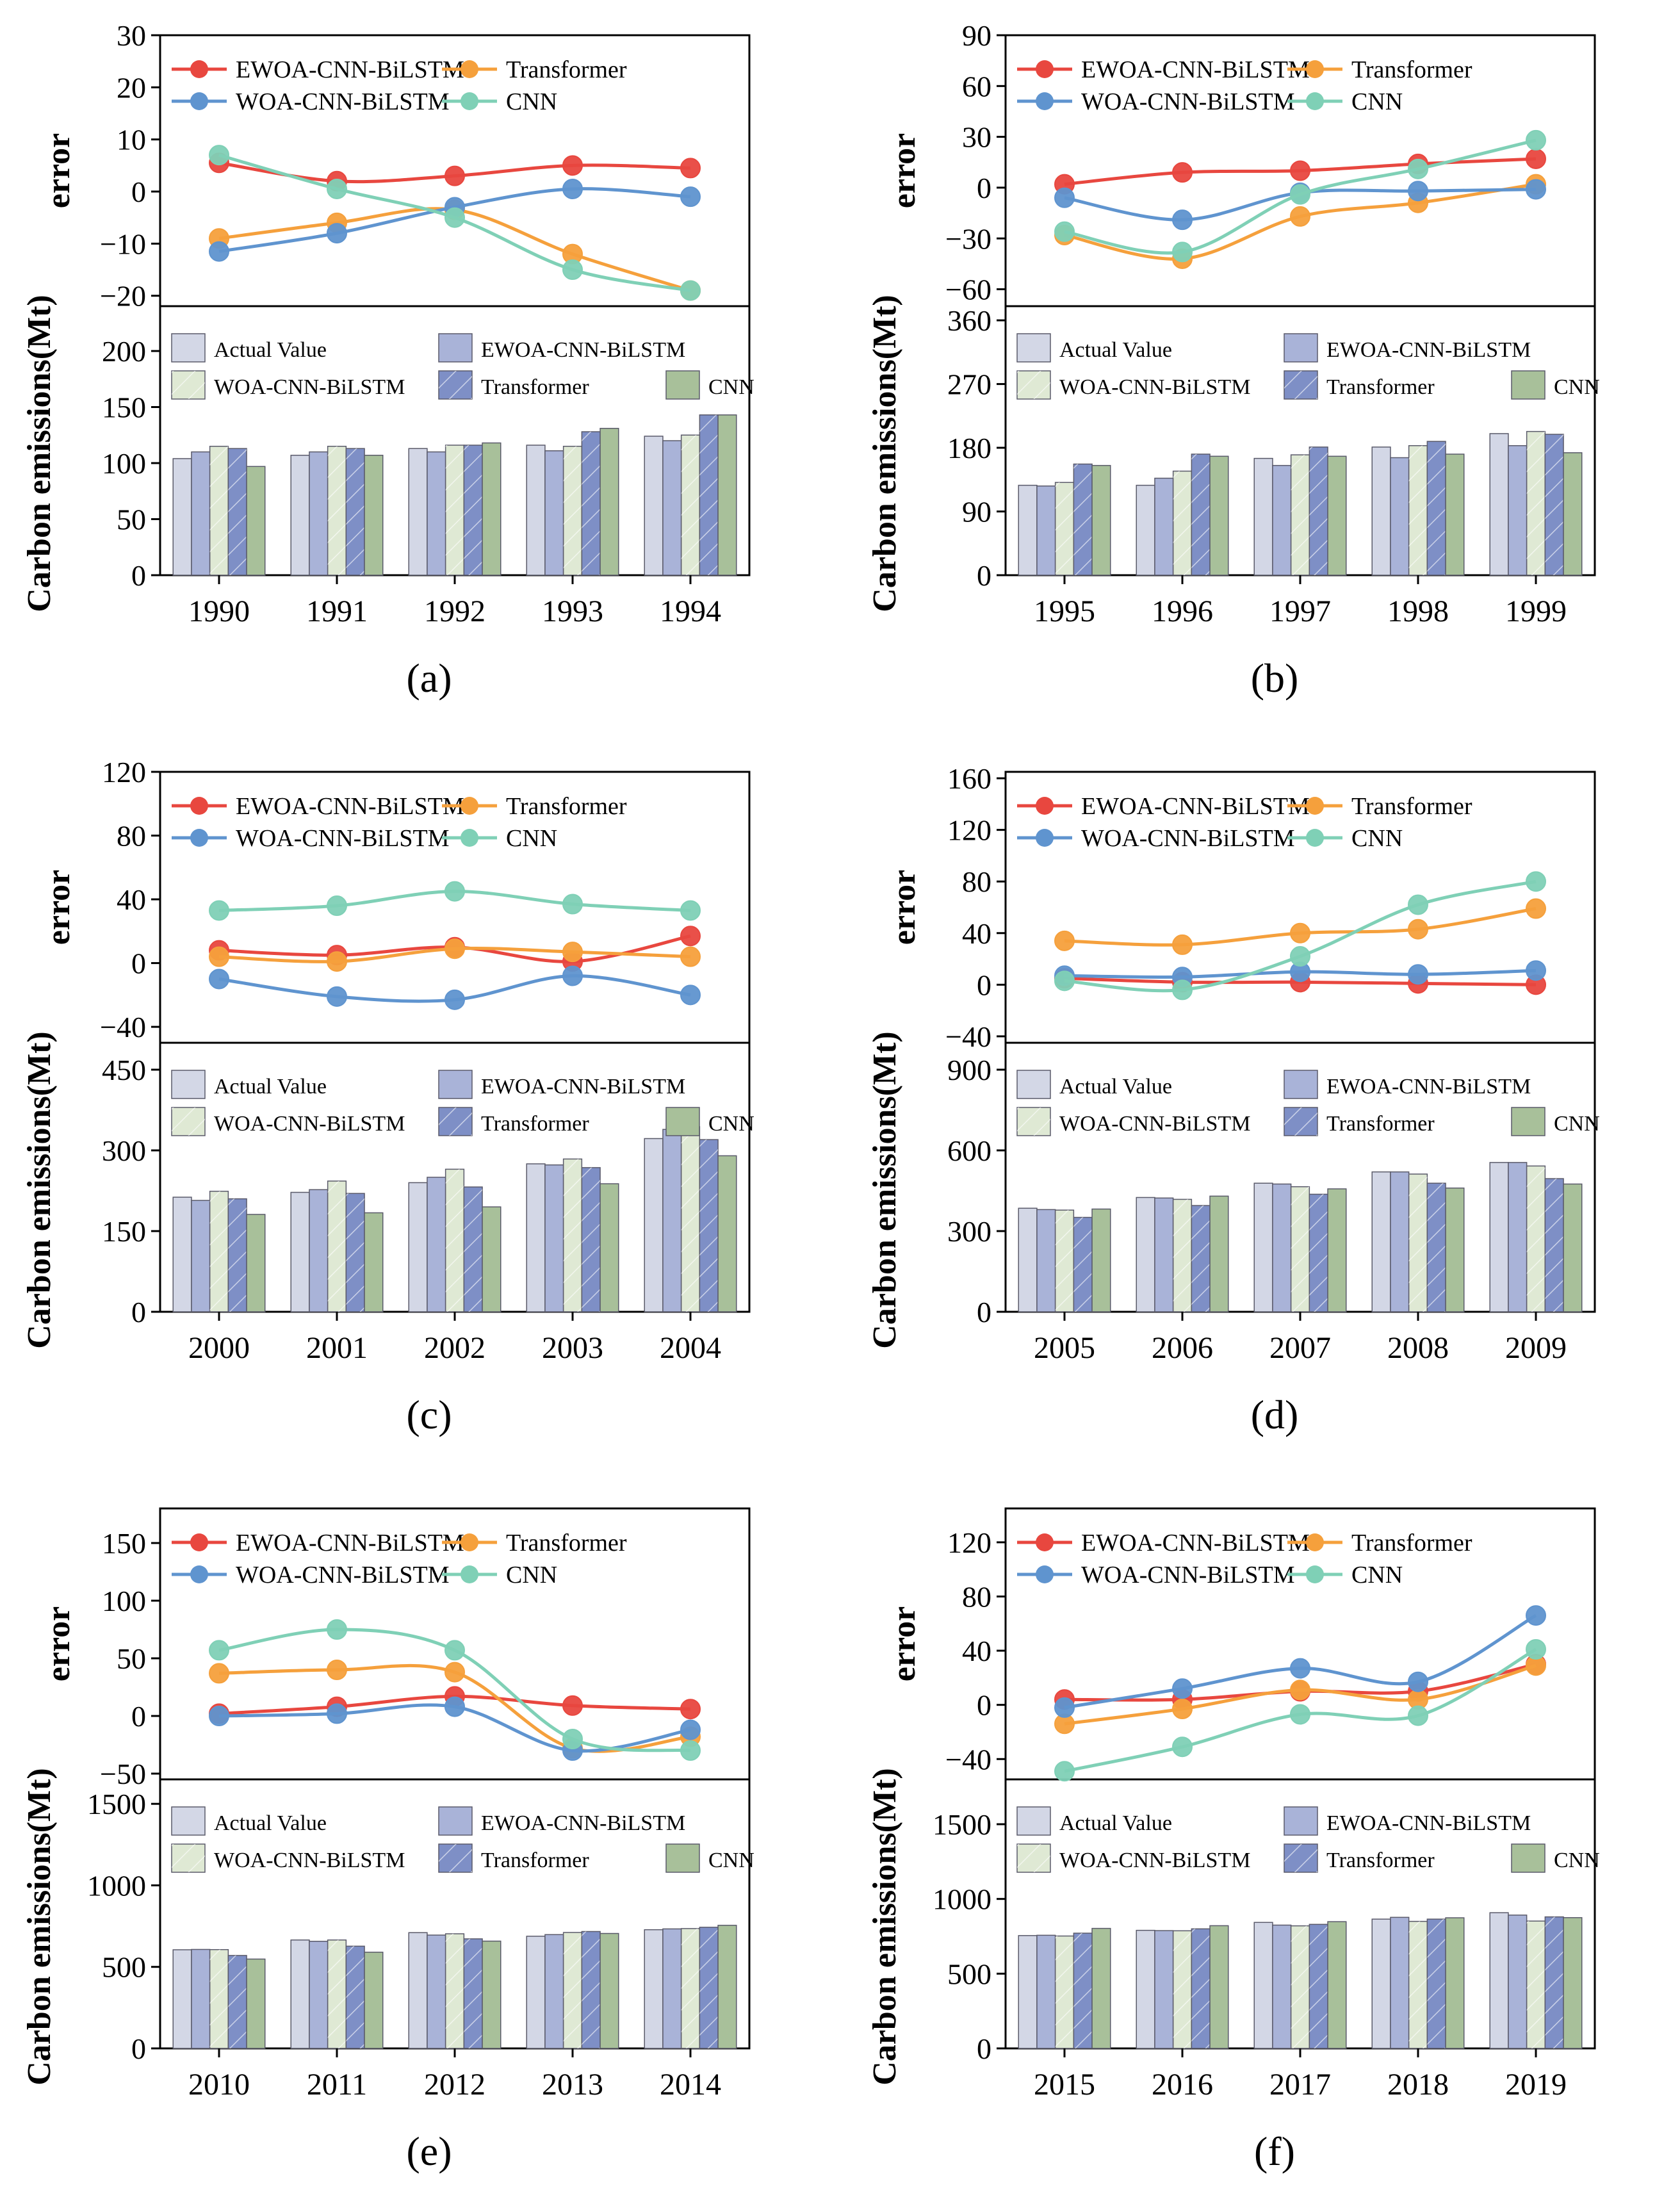  Describe the element at coordinates (690, 2085) in the screenshot. I see `x-tick-label: 2014` at that location.